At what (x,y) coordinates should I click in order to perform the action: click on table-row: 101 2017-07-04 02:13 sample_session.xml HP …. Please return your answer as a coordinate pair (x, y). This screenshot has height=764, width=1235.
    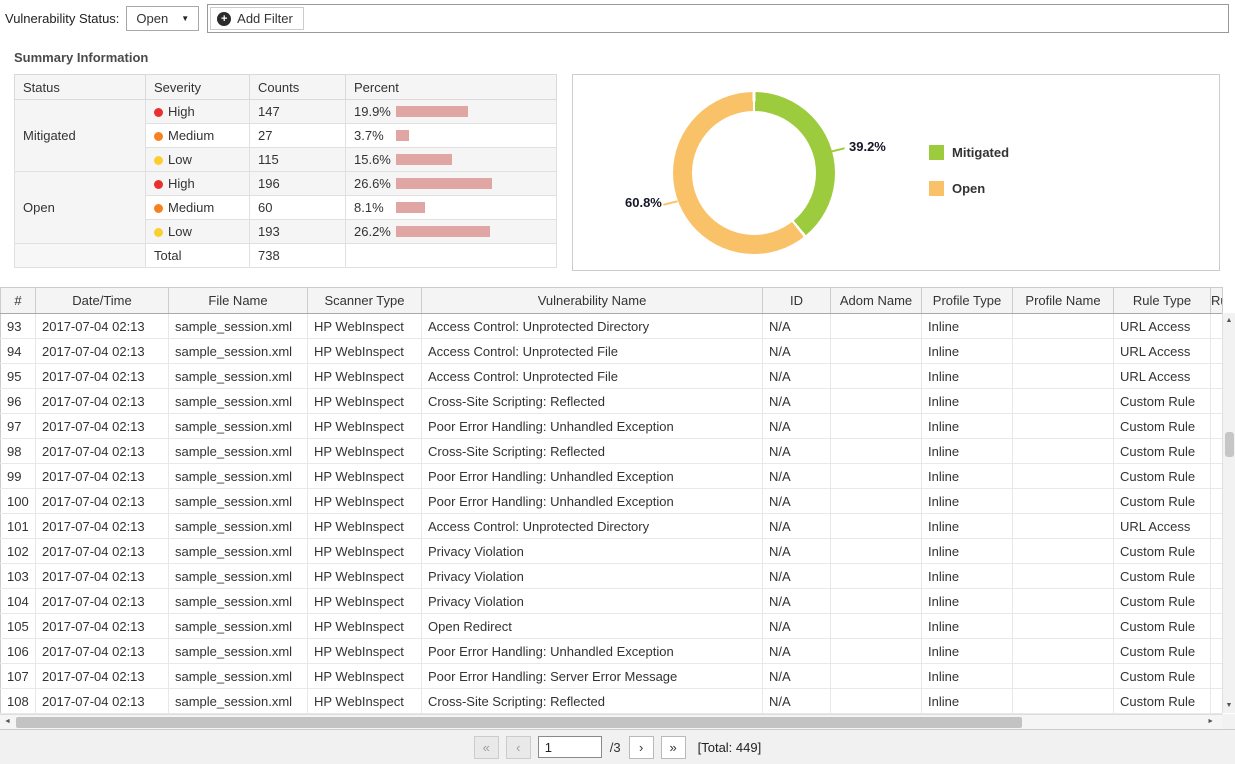
    Looking at the image, I should click on (611, 526).